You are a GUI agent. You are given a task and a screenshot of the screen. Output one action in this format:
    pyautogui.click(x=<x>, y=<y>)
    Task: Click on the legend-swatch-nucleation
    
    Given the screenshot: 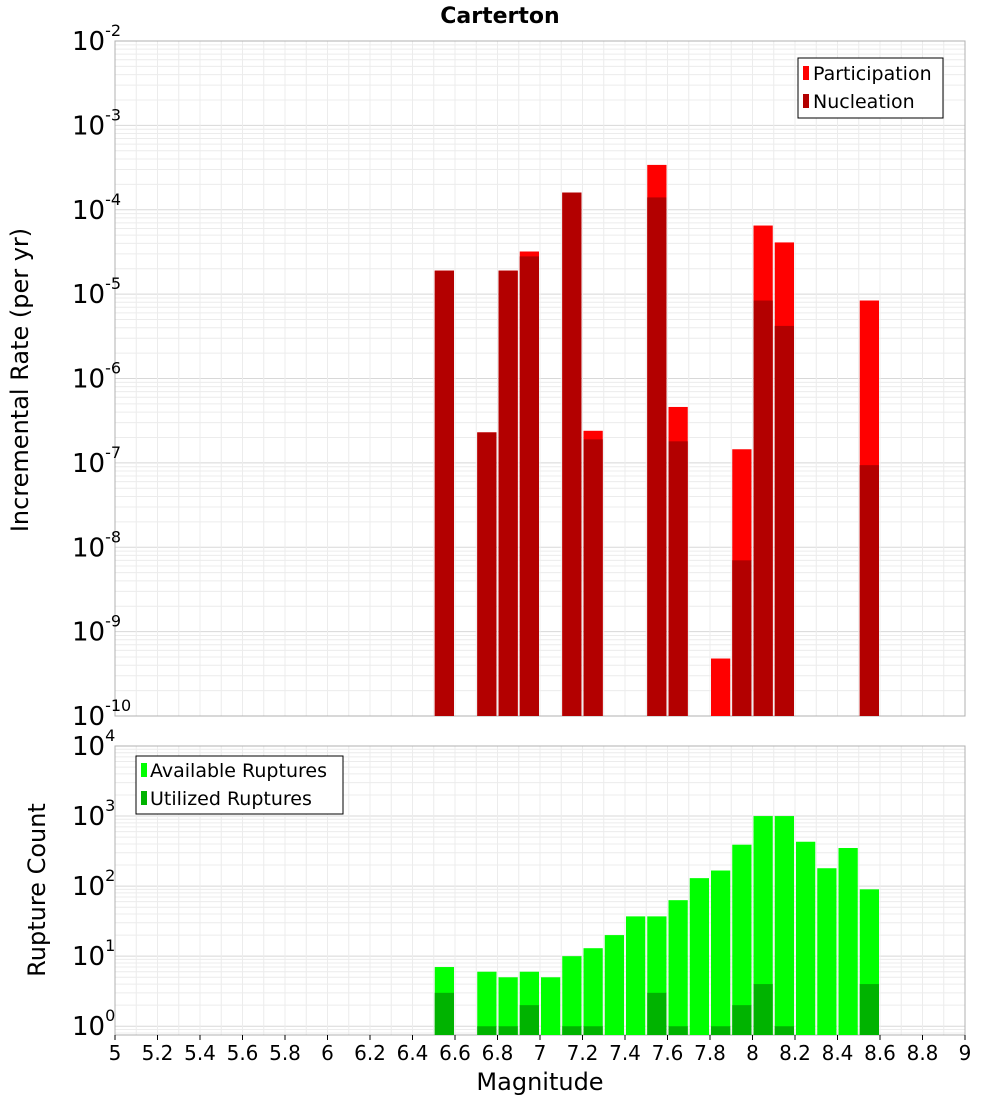 What is the action you would take?
    pyautogui.click(x=806, y=101)
    